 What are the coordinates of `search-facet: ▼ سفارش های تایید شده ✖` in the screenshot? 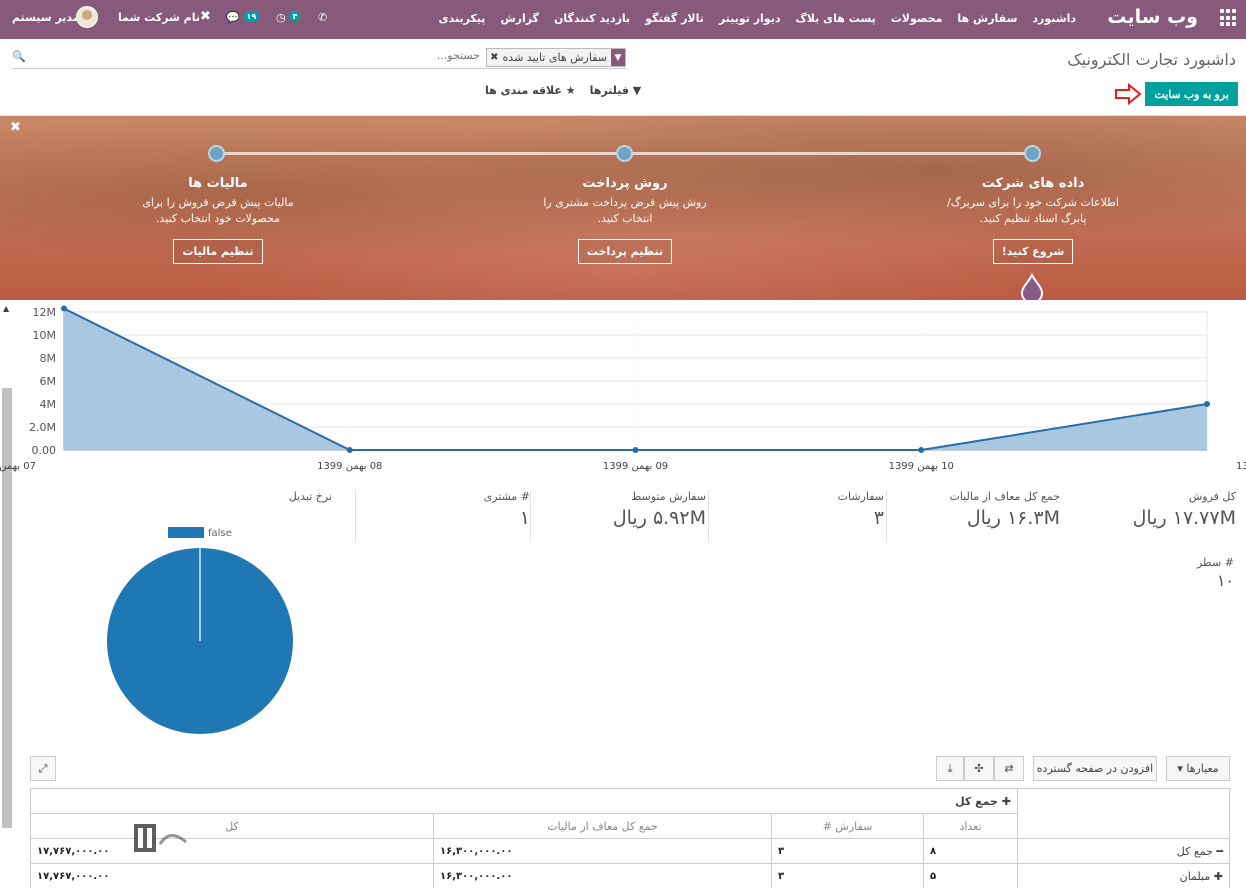 It's located at (556, 57).